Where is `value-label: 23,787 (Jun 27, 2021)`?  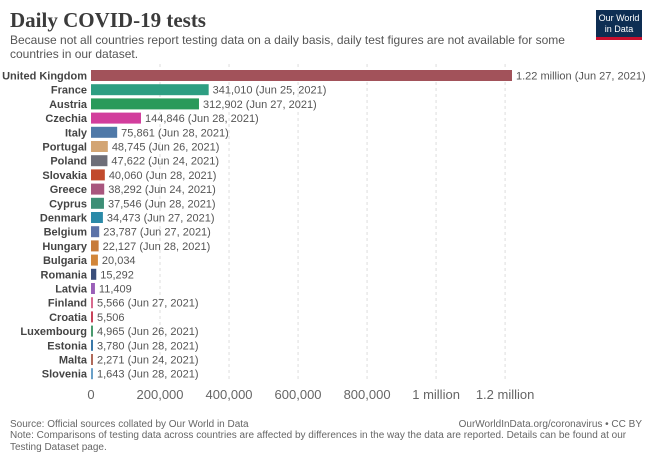 value-label: 23,787 (Jun 27, 2021) is located at coordinates (157, 233).